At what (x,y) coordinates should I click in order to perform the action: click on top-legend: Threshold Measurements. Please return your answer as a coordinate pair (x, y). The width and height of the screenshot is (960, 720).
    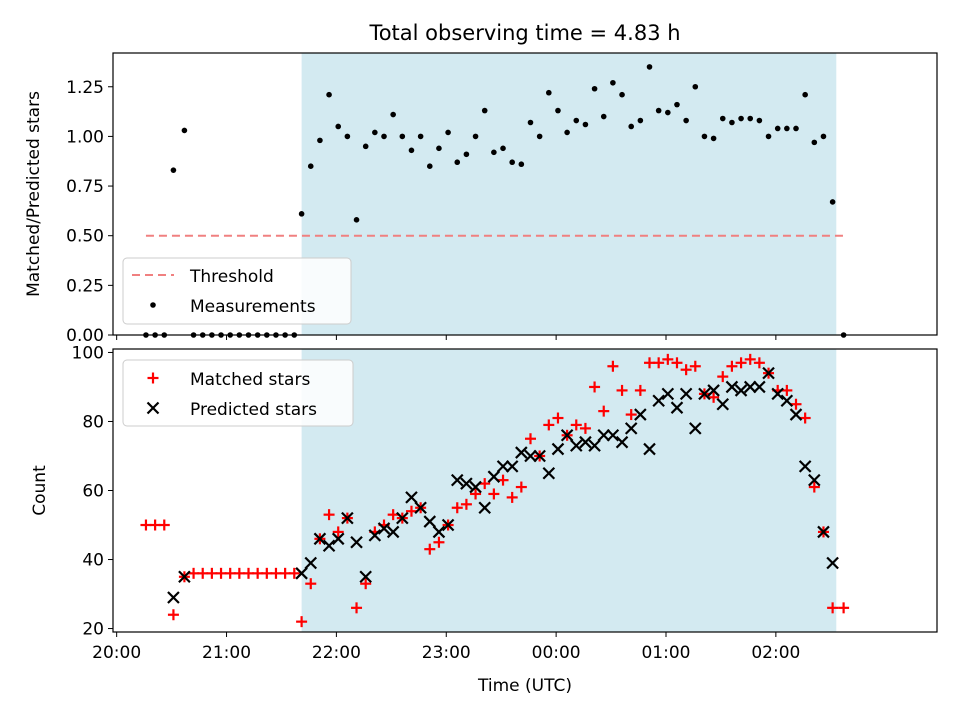
    Looking at the image, I should click on (237, 291).